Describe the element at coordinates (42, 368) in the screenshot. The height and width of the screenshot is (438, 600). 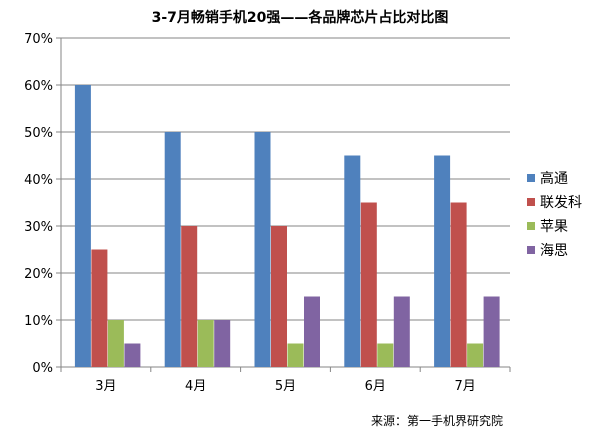
I see `y-tick-label: 0%` at that location.